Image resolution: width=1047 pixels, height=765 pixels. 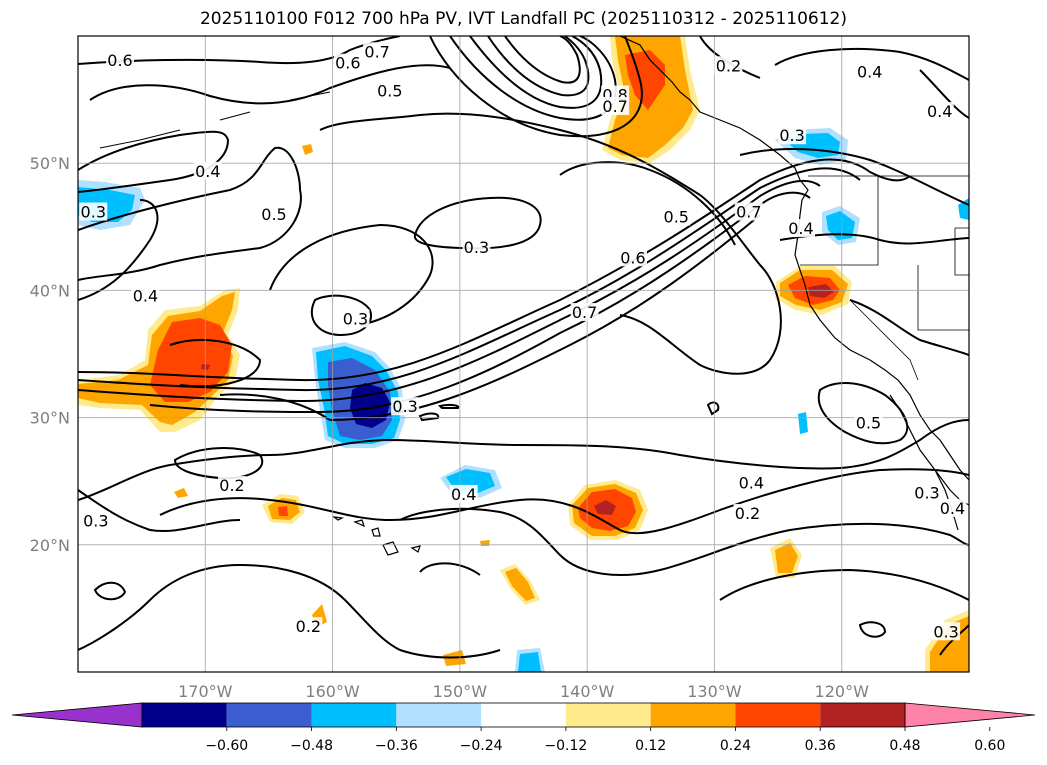 What do you see at coordinates (970, 715) in the screenshot?
I see `colorbar-extend-high` at bounding box center [970, 715].